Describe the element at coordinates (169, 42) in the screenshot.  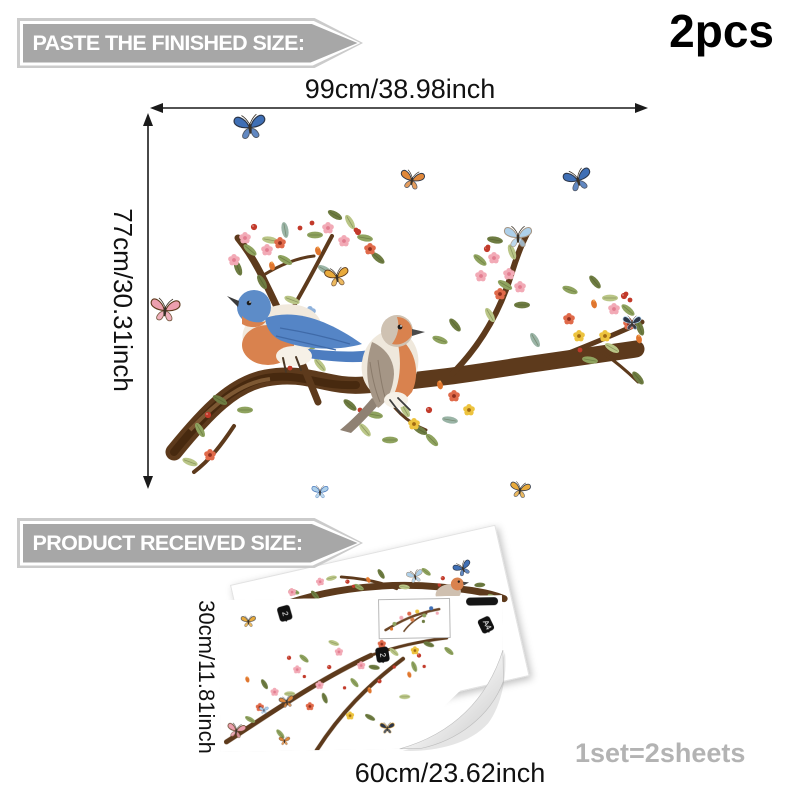
I see `finished-size-banner-label: PASTE THE FINISHED SIZE:` at that location.